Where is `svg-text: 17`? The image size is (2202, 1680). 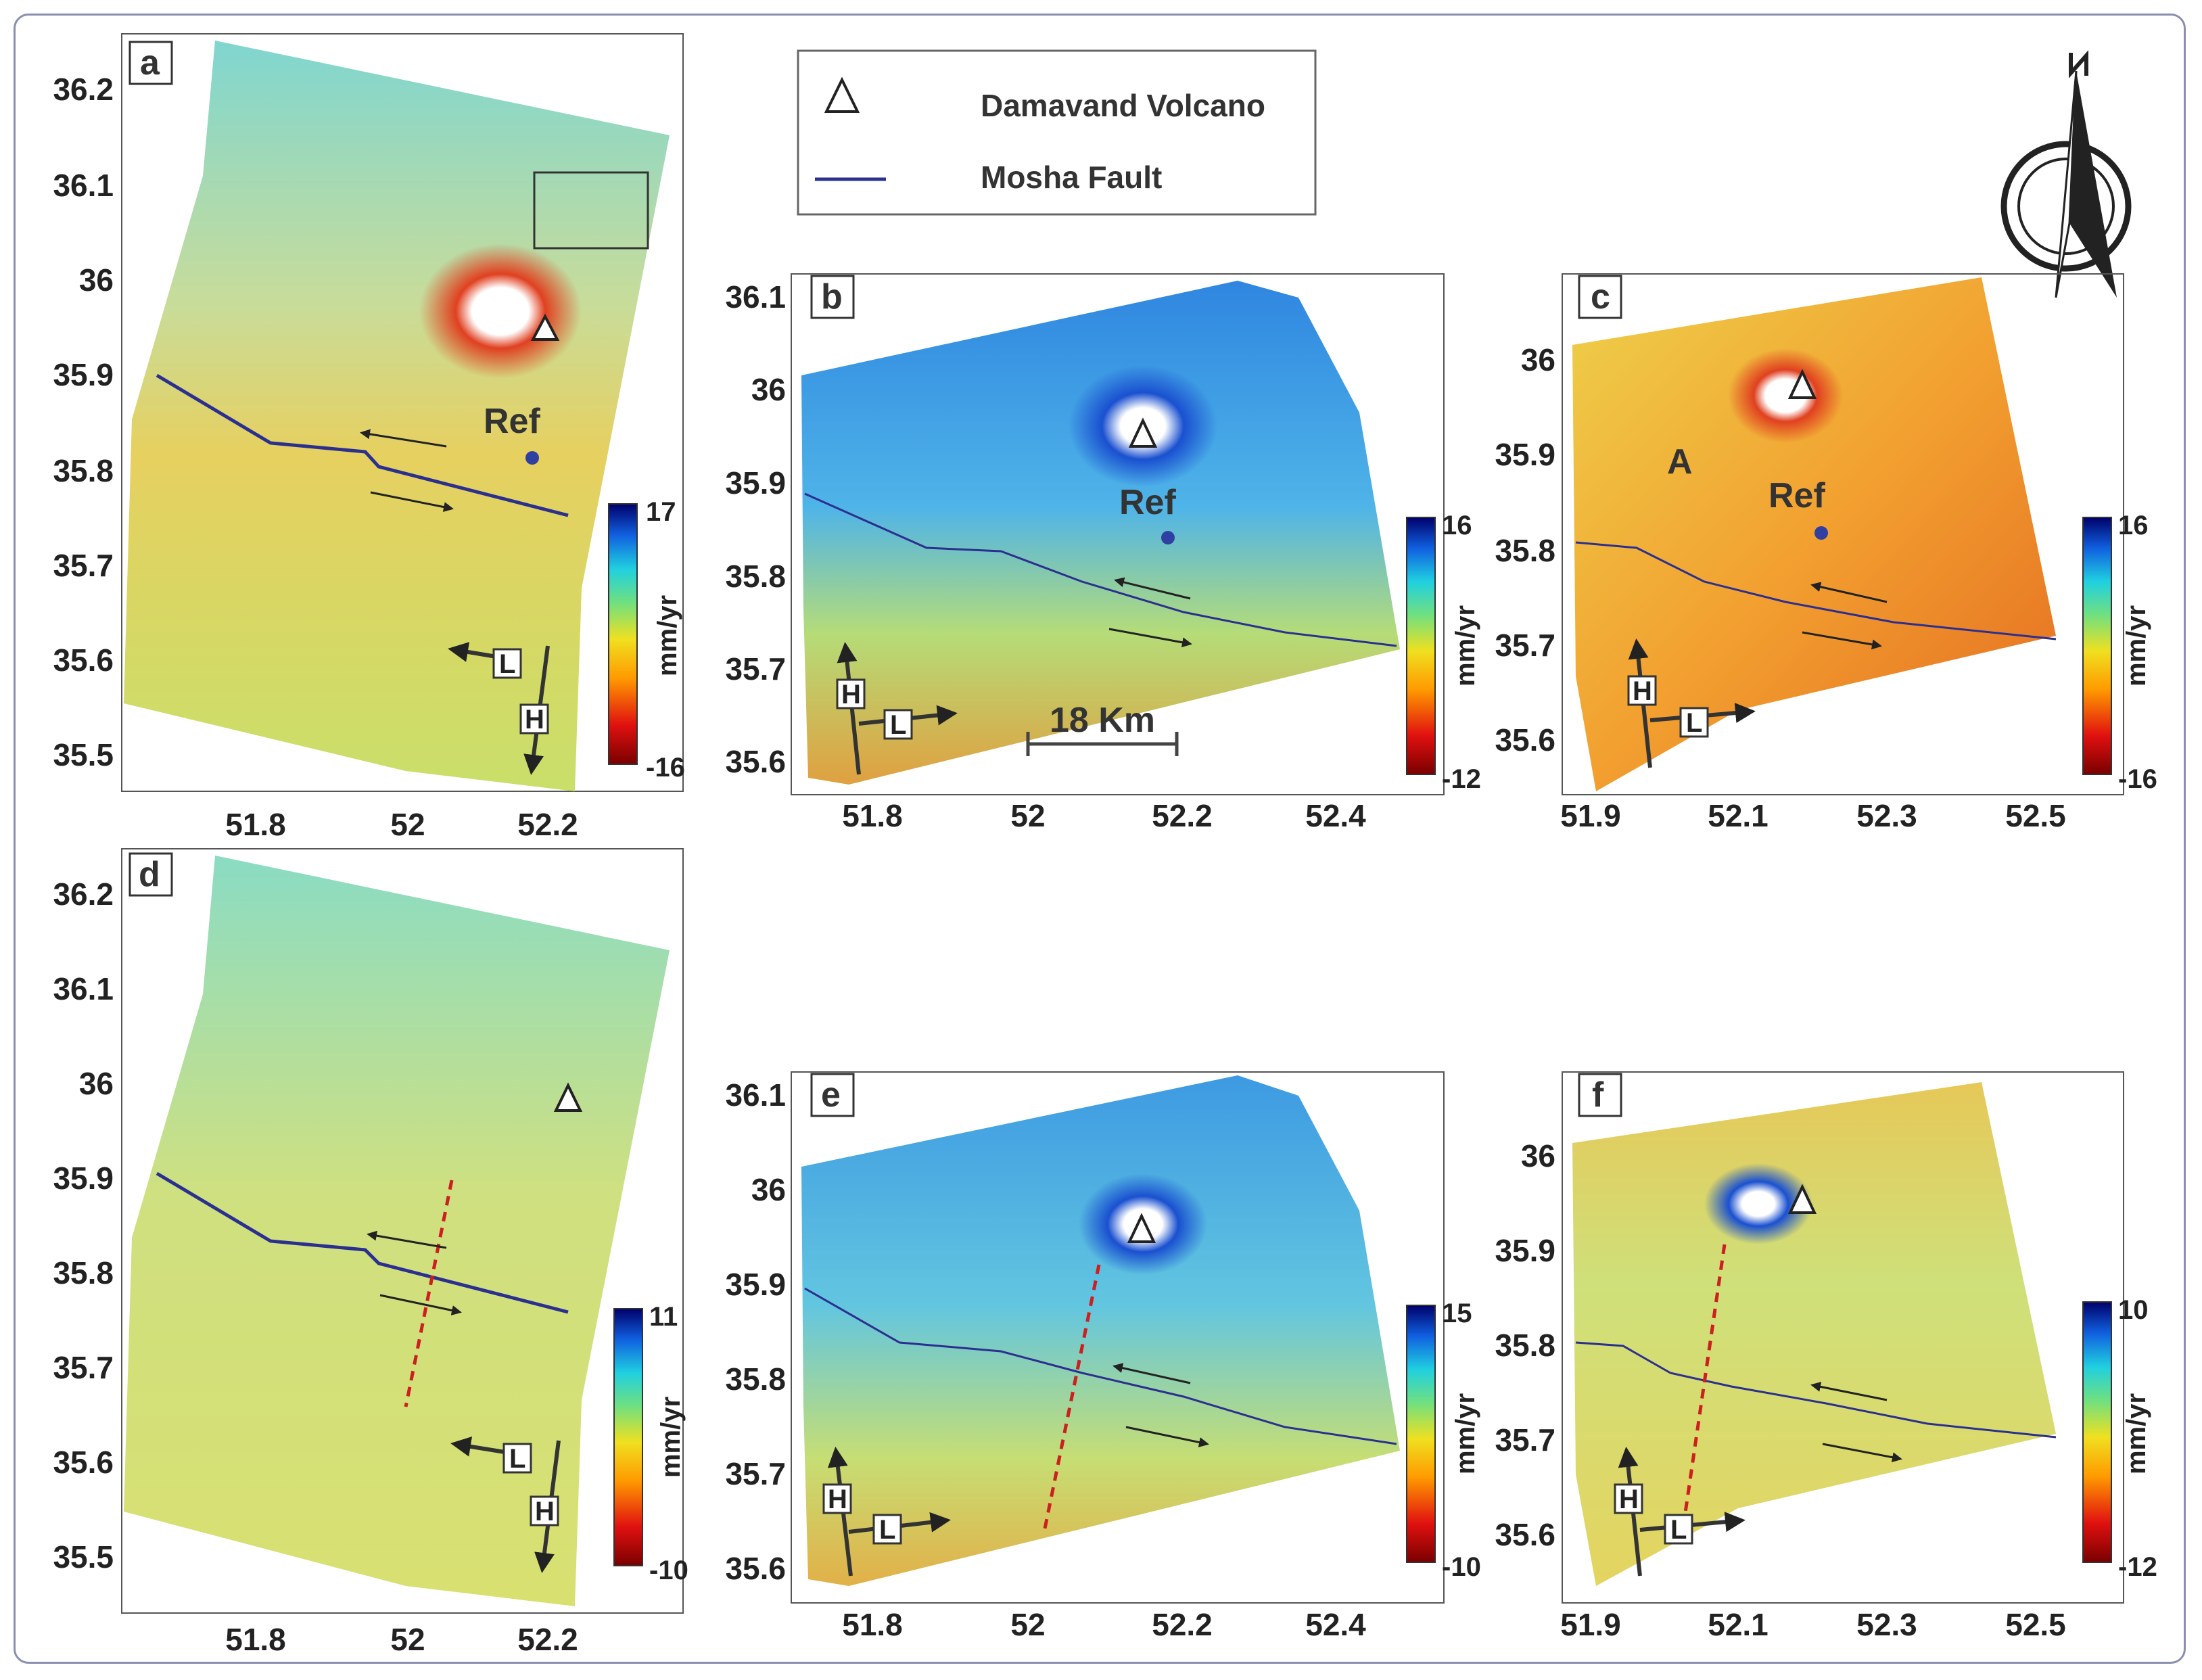
svg-text: 17 is located at coordinates (661, 512).